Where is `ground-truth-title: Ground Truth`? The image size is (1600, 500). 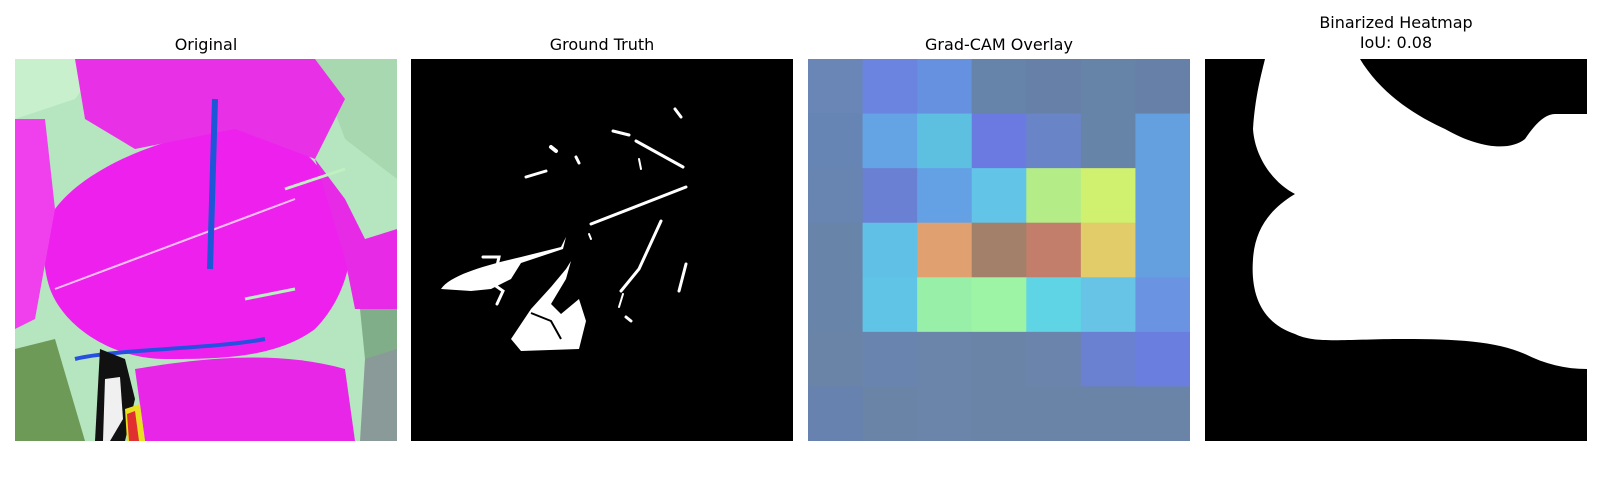 ground-truth-title: Ground Truth is located at coordinates (602, 44).